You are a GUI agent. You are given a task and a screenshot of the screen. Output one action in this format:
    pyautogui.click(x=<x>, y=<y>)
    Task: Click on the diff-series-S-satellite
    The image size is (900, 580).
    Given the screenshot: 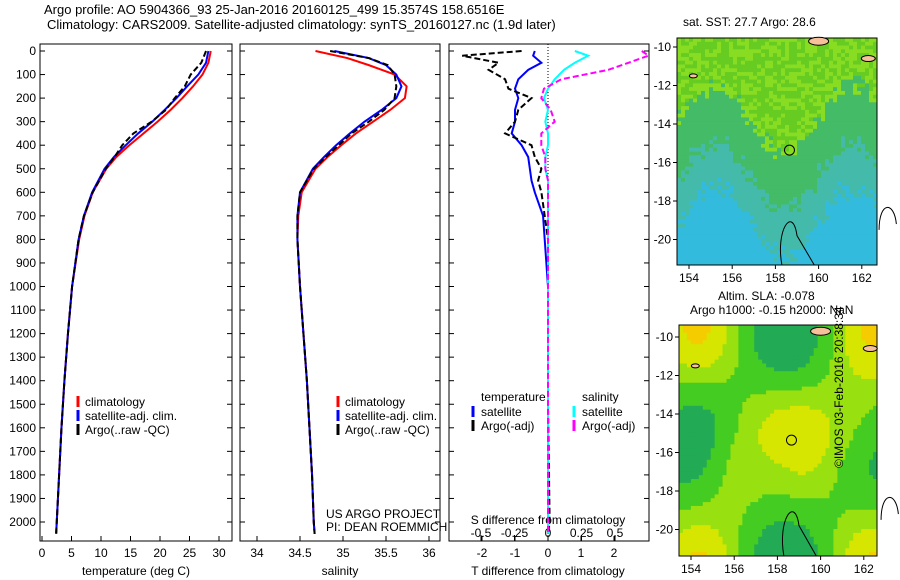 What is the action you would take?
    pyautogui.click(x=566, y=292)
    